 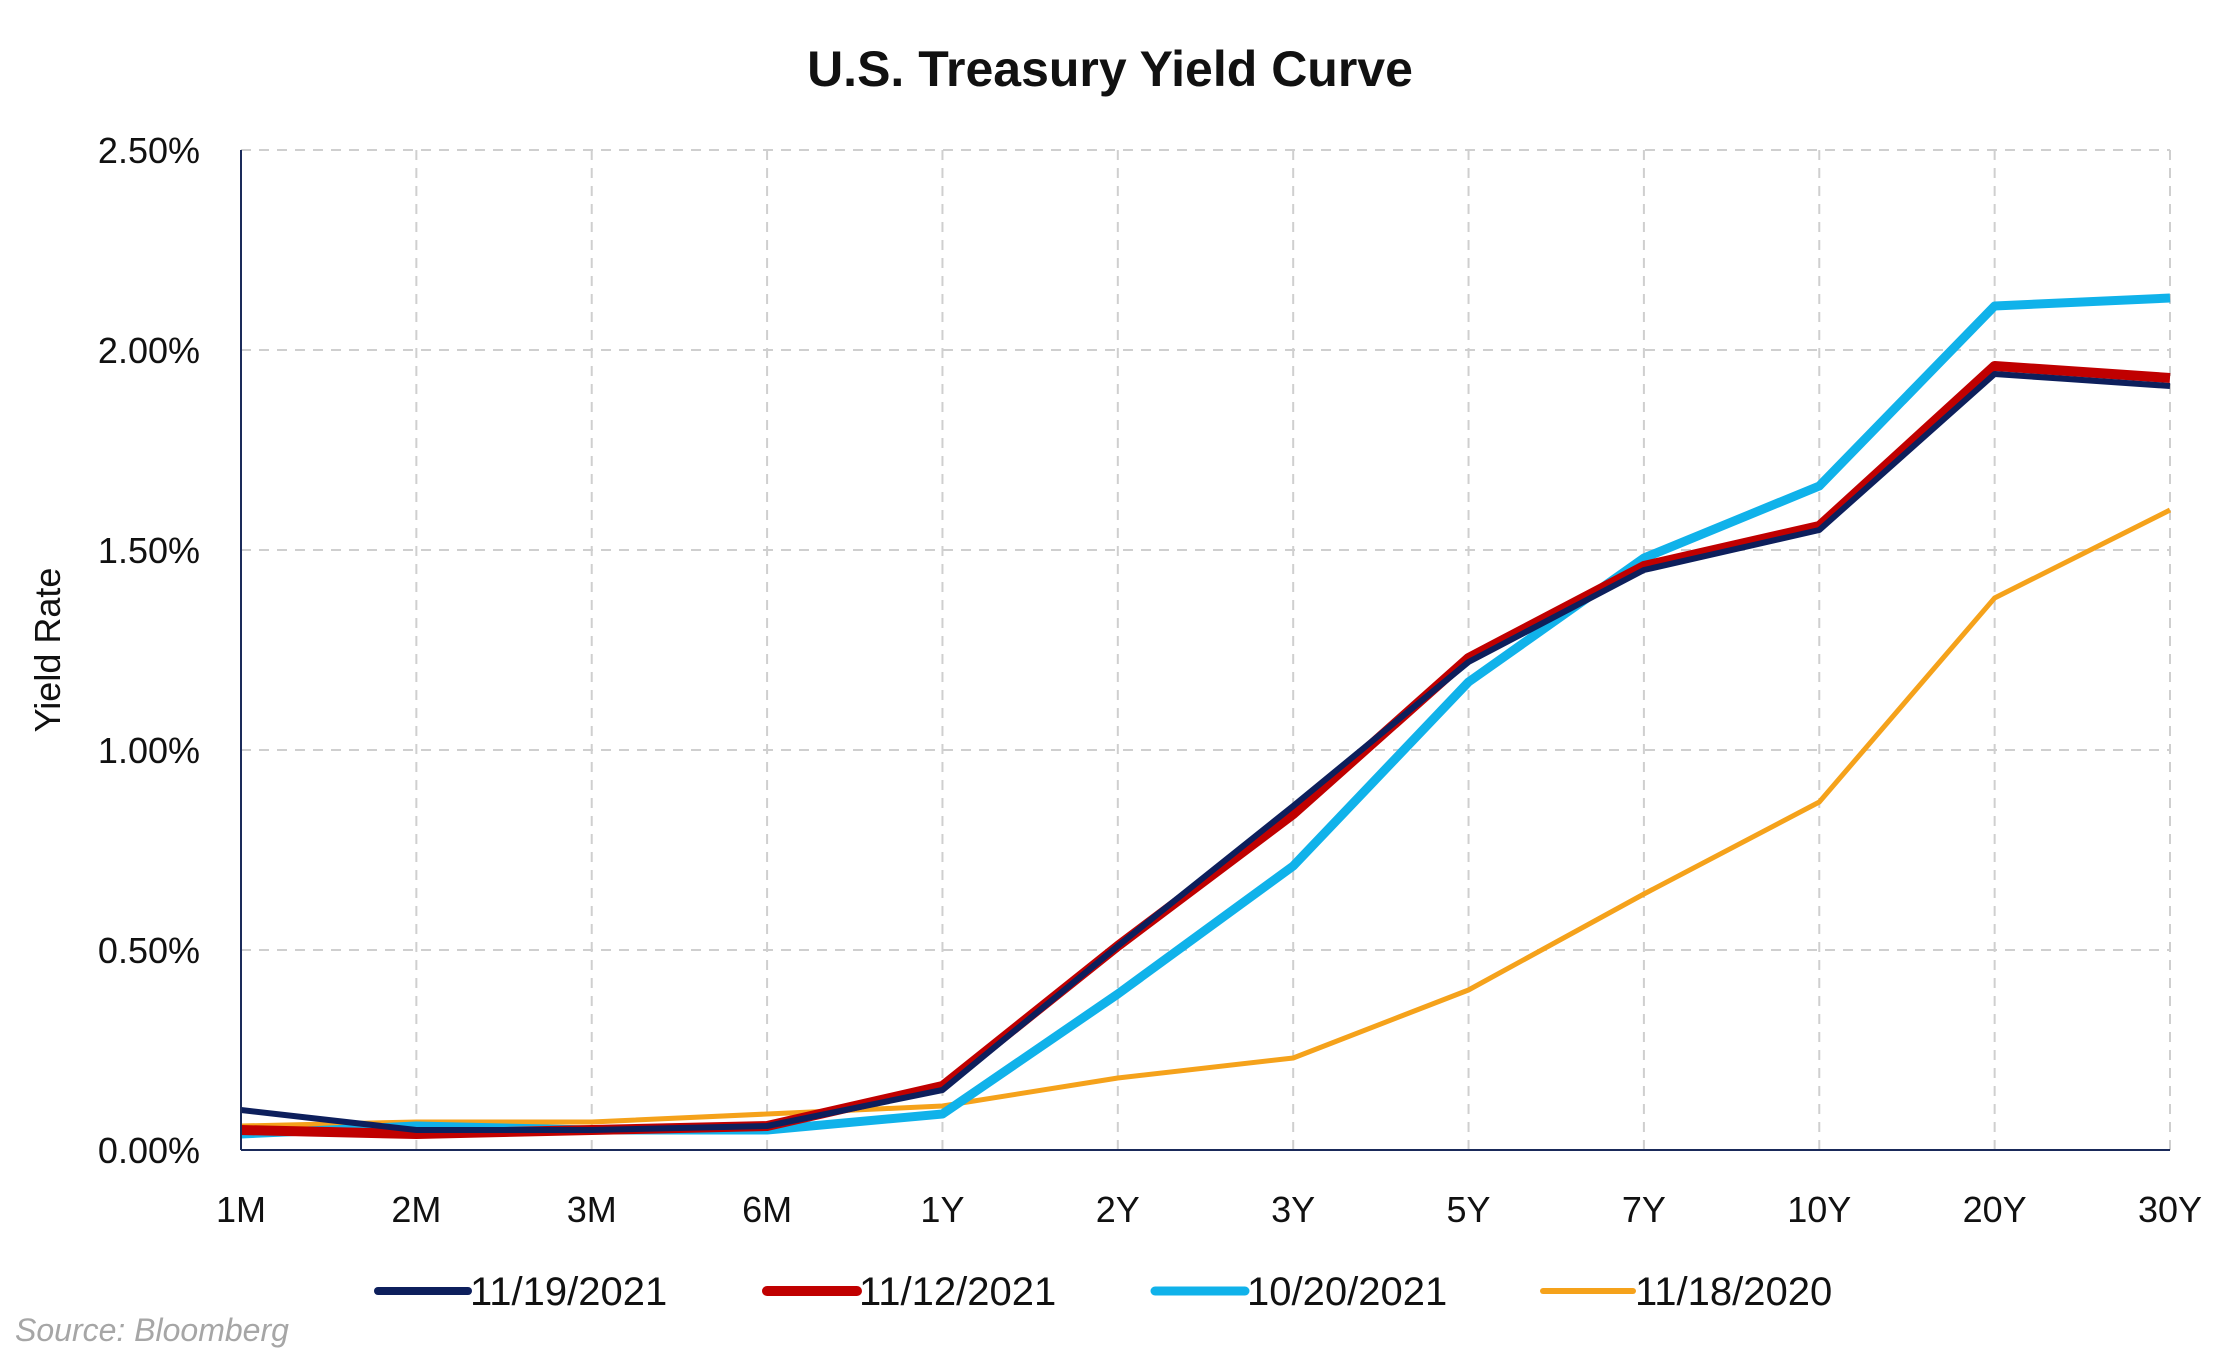 I want to click on x-tick-label: 20Y, so click(x=1995, y=1209).